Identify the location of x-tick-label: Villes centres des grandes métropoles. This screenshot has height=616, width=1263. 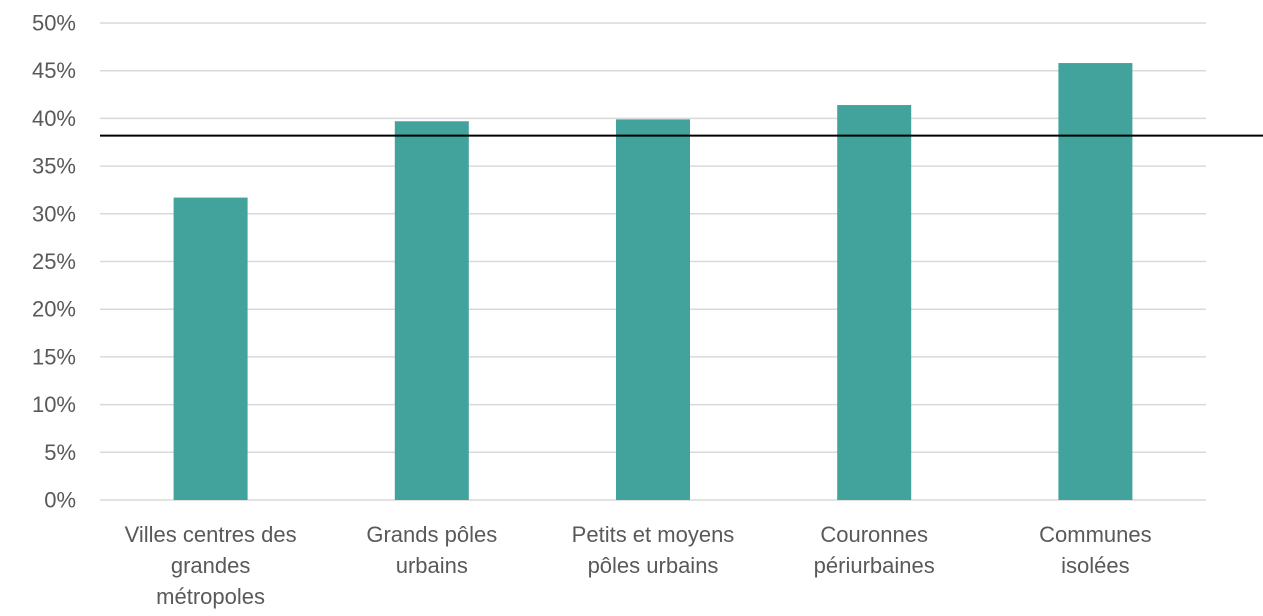
(211, 565).